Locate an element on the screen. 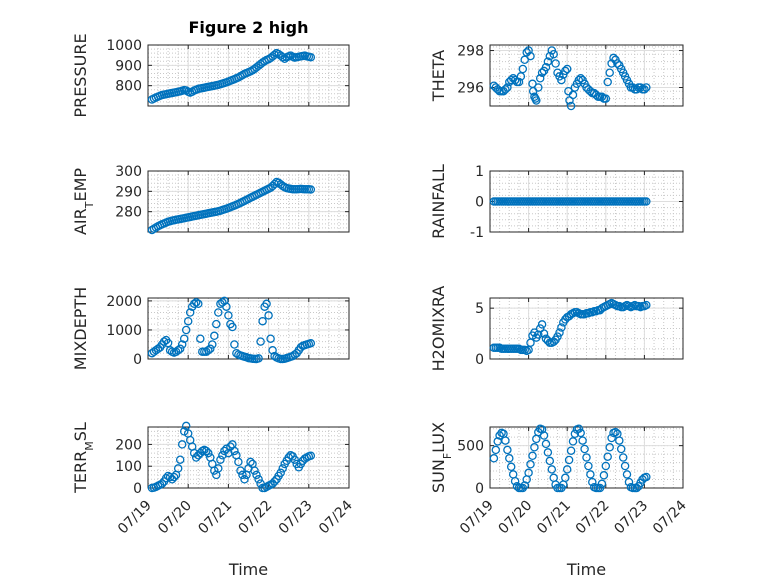 Image resolution: width=778 pixels, height=583 pixels. y-tick-label: 5 is located at coordinates (479, 309).